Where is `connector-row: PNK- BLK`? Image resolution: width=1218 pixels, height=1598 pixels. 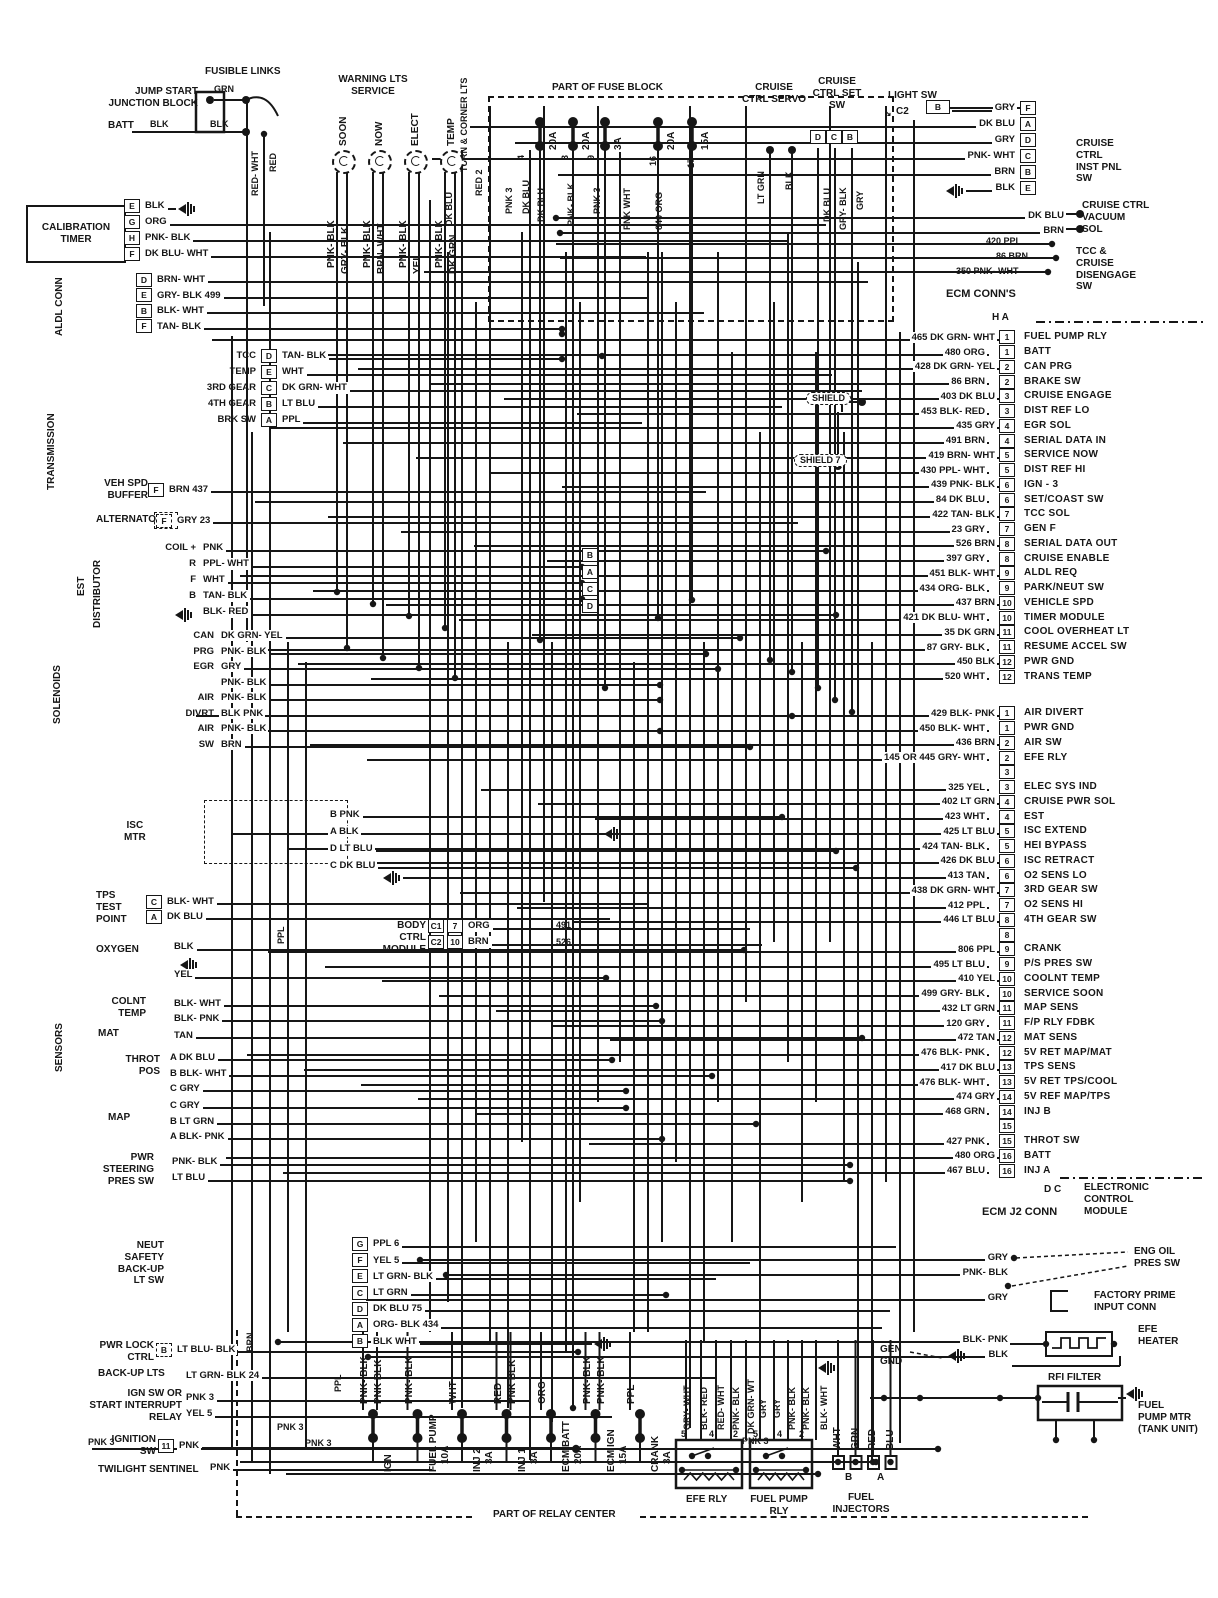 connector-row: PNK- BLK is located at coordinates (221, 683).